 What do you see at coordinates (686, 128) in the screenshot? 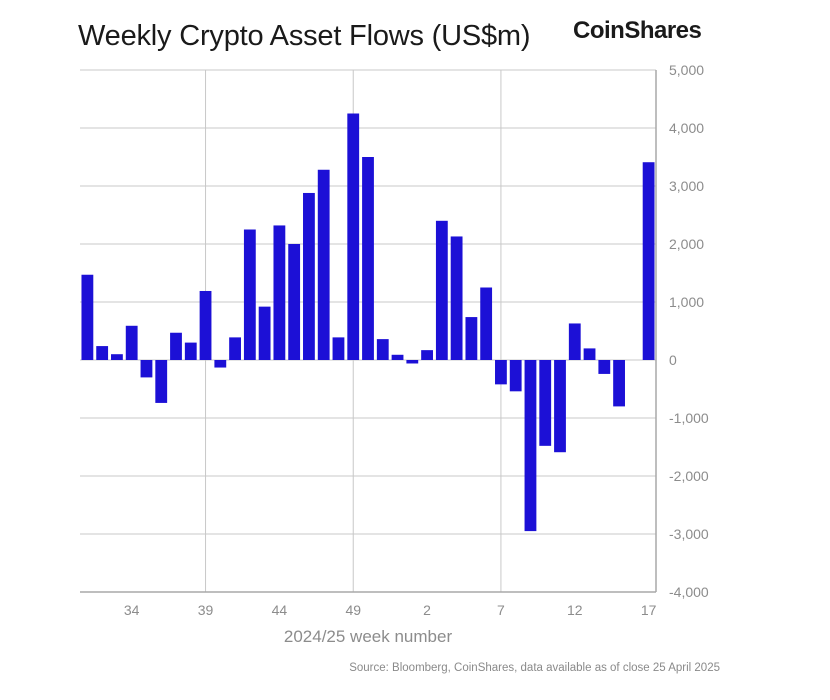
I see `y-tick-label: 4,000` at bounding box center [686, 128].